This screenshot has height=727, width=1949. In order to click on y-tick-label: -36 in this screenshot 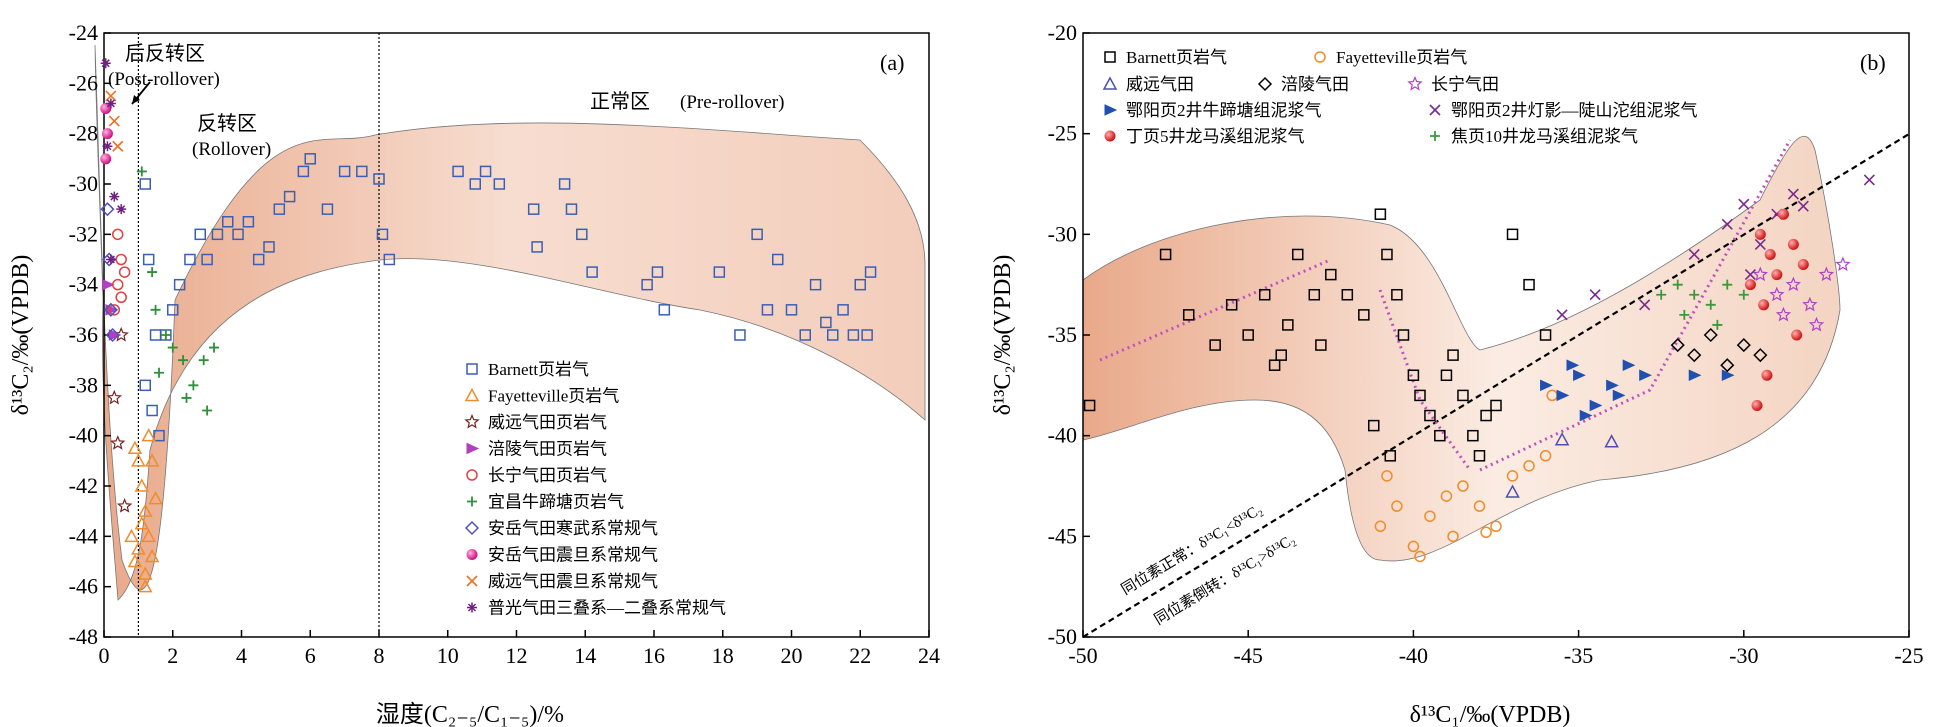, I will do `click(83, 334)`.